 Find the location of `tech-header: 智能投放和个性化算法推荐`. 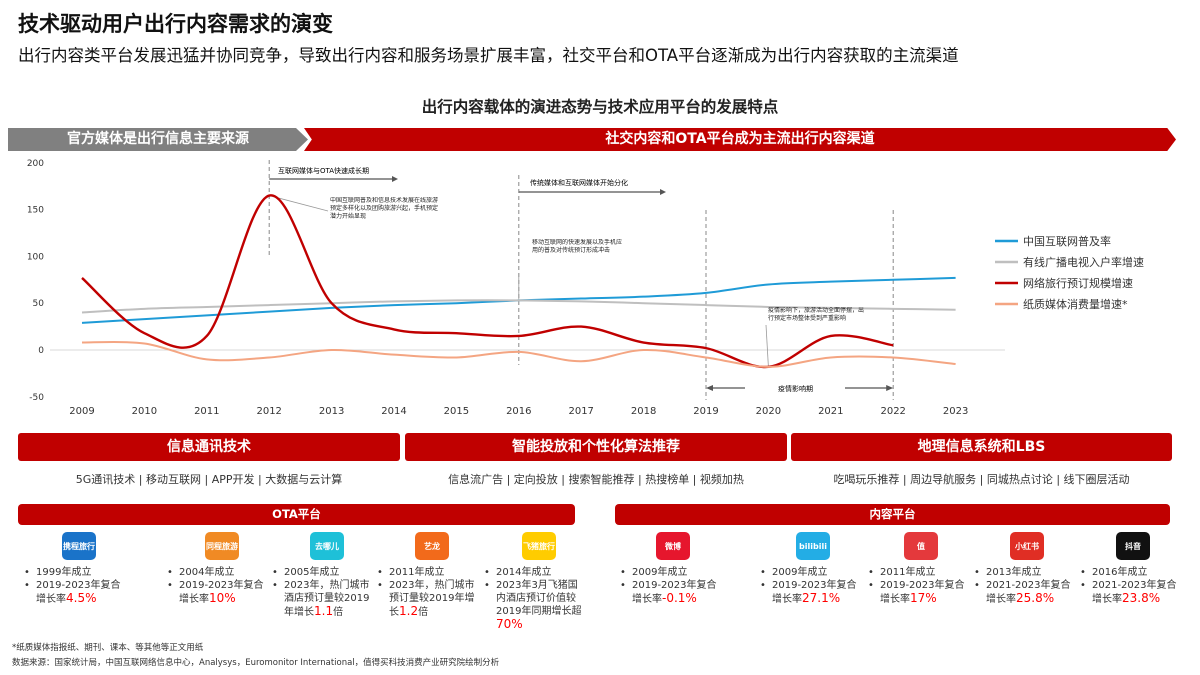

tech-header: 智能投放和个性化算法推荐 is located at coordinates (596, 447).